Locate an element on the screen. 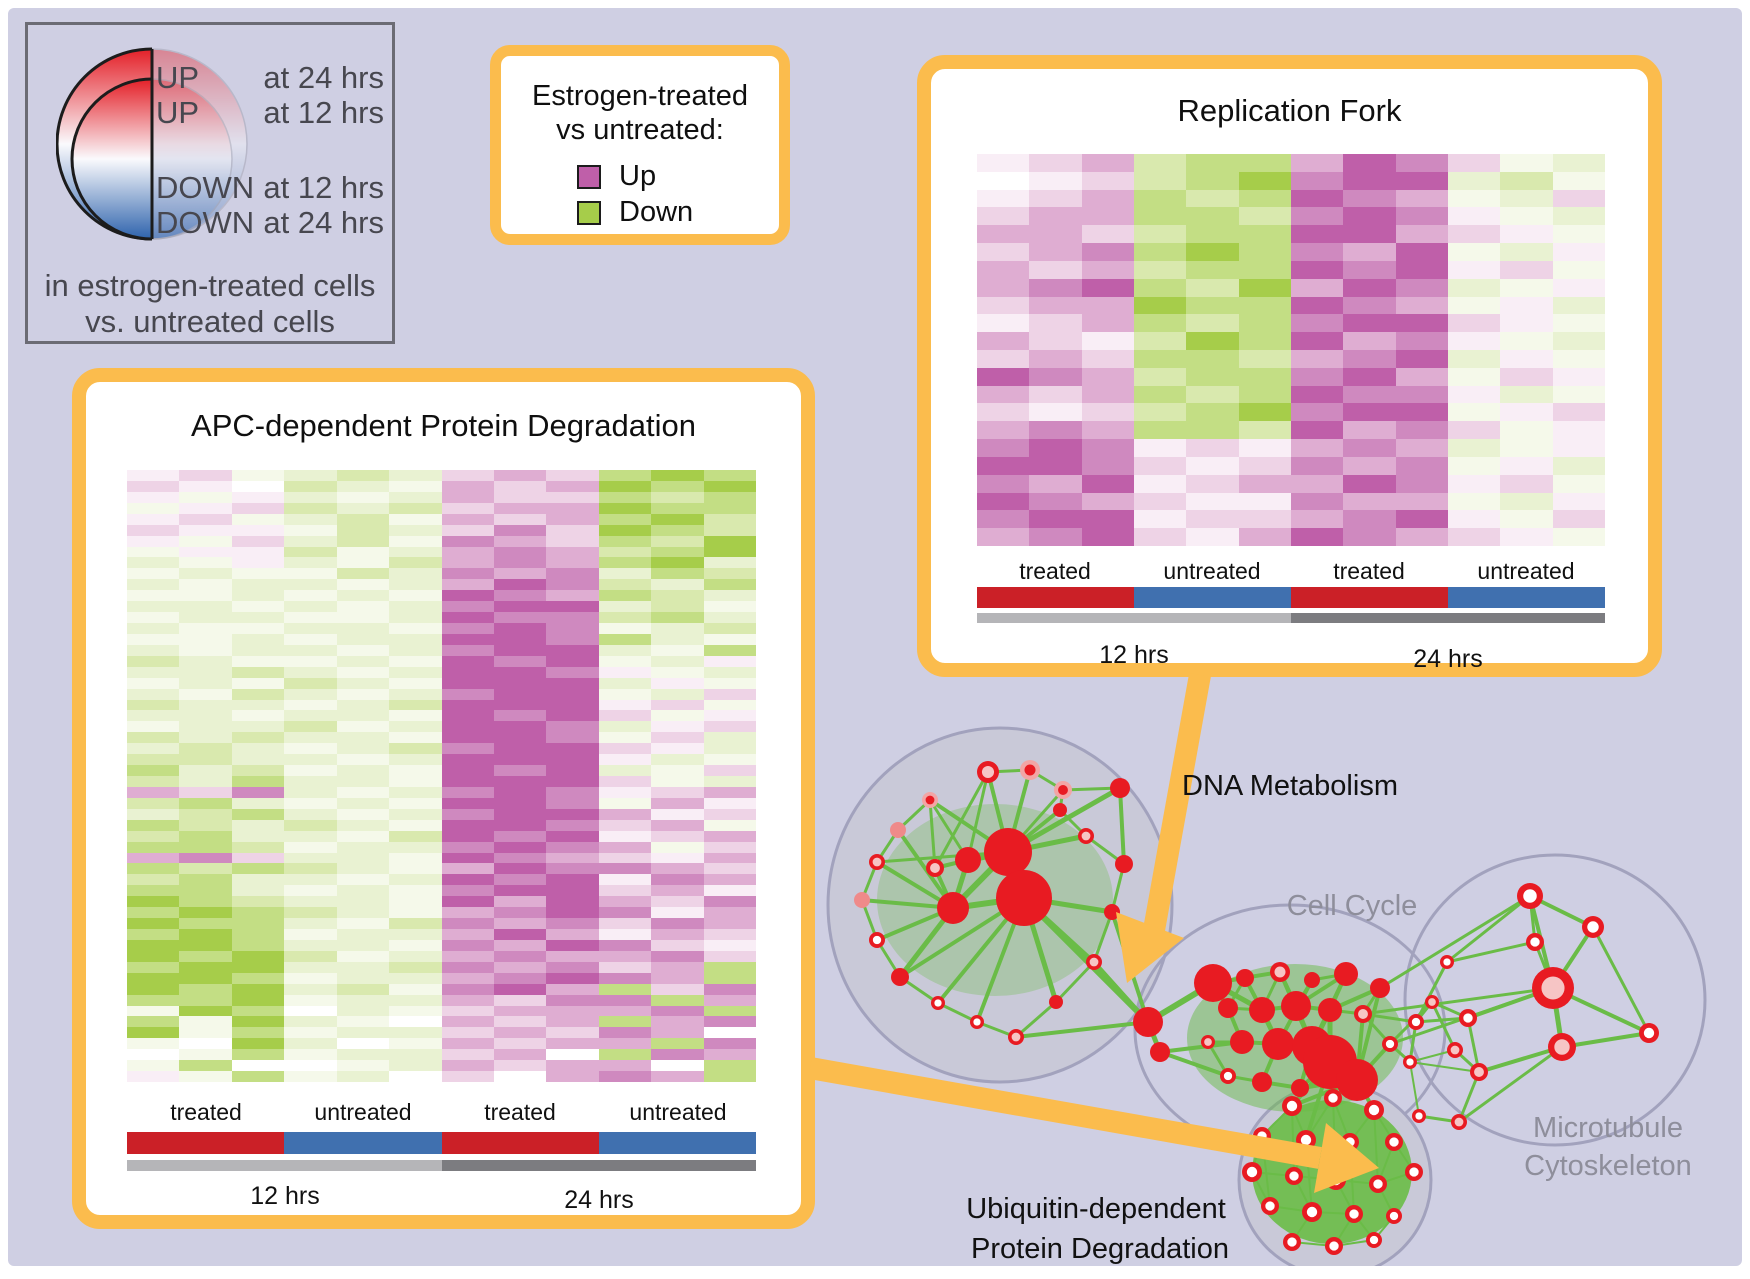 This screenshot has height=1279, width=1750. rf-group-label-3: treated is located at coordinates (1369, 571).